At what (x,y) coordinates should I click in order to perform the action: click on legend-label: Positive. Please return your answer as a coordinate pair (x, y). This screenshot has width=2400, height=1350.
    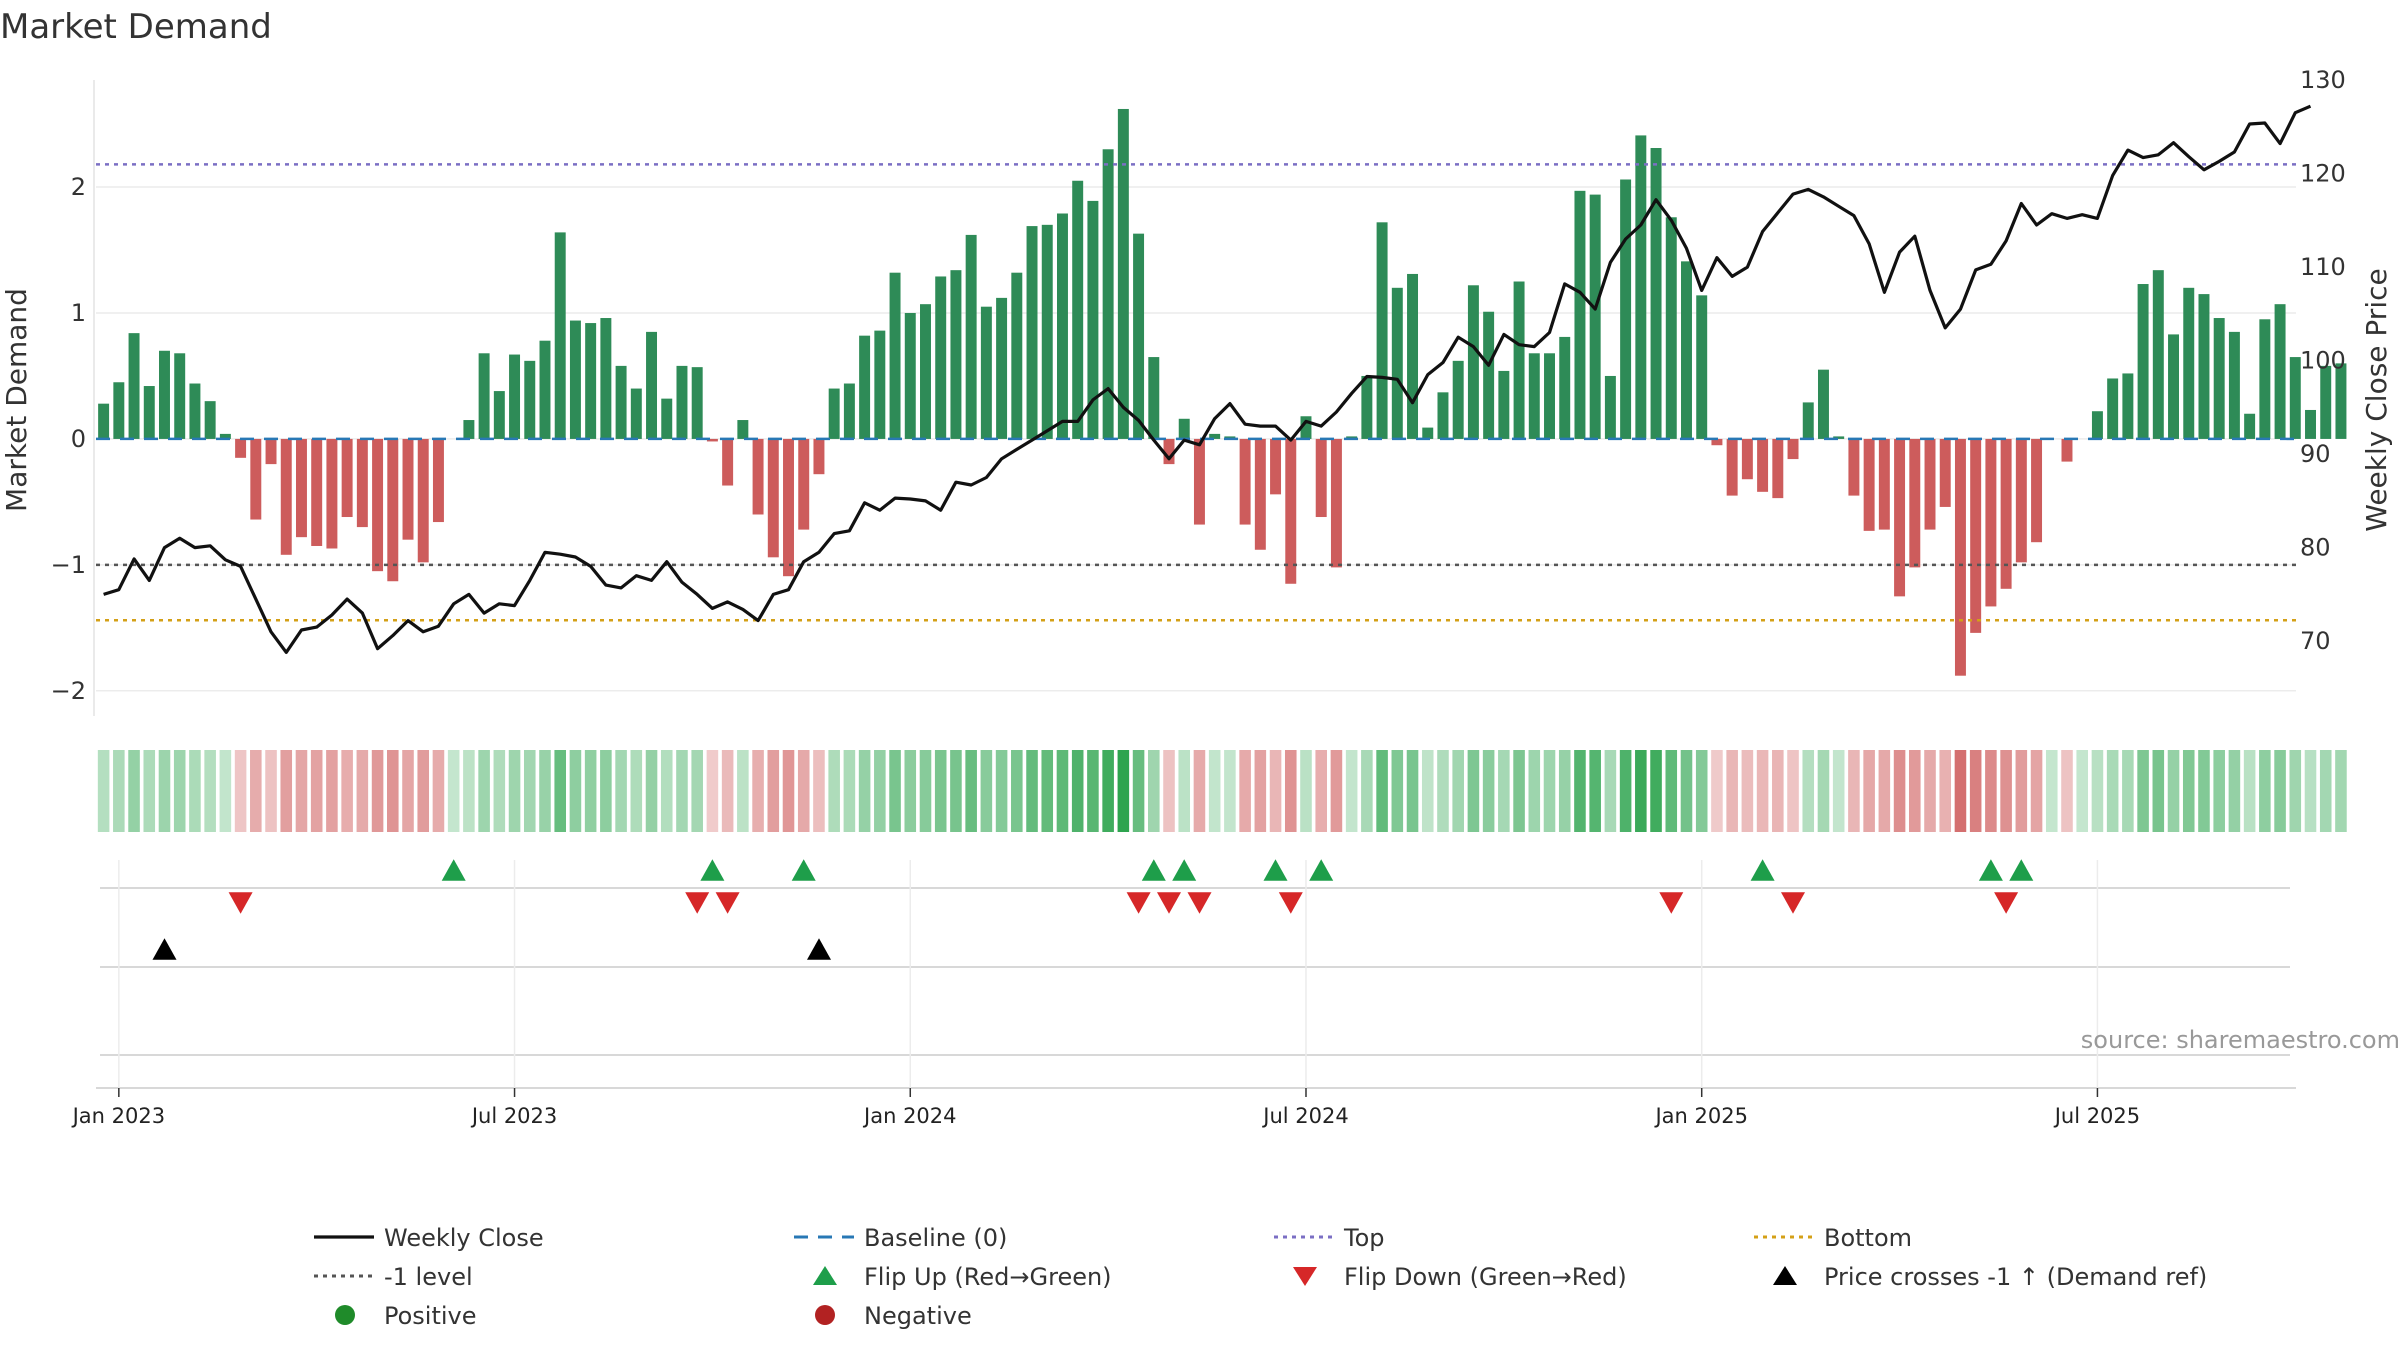
    Looking at the image, I should click on (430, 1316).